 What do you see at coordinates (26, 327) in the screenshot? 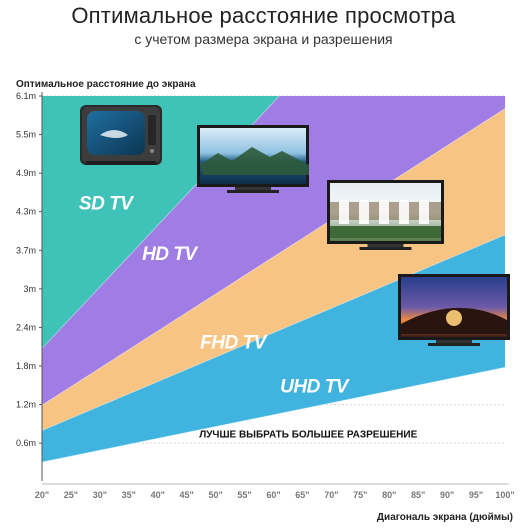
I see `y-tick-label: 2.4m` at bounding box center [26, 327].